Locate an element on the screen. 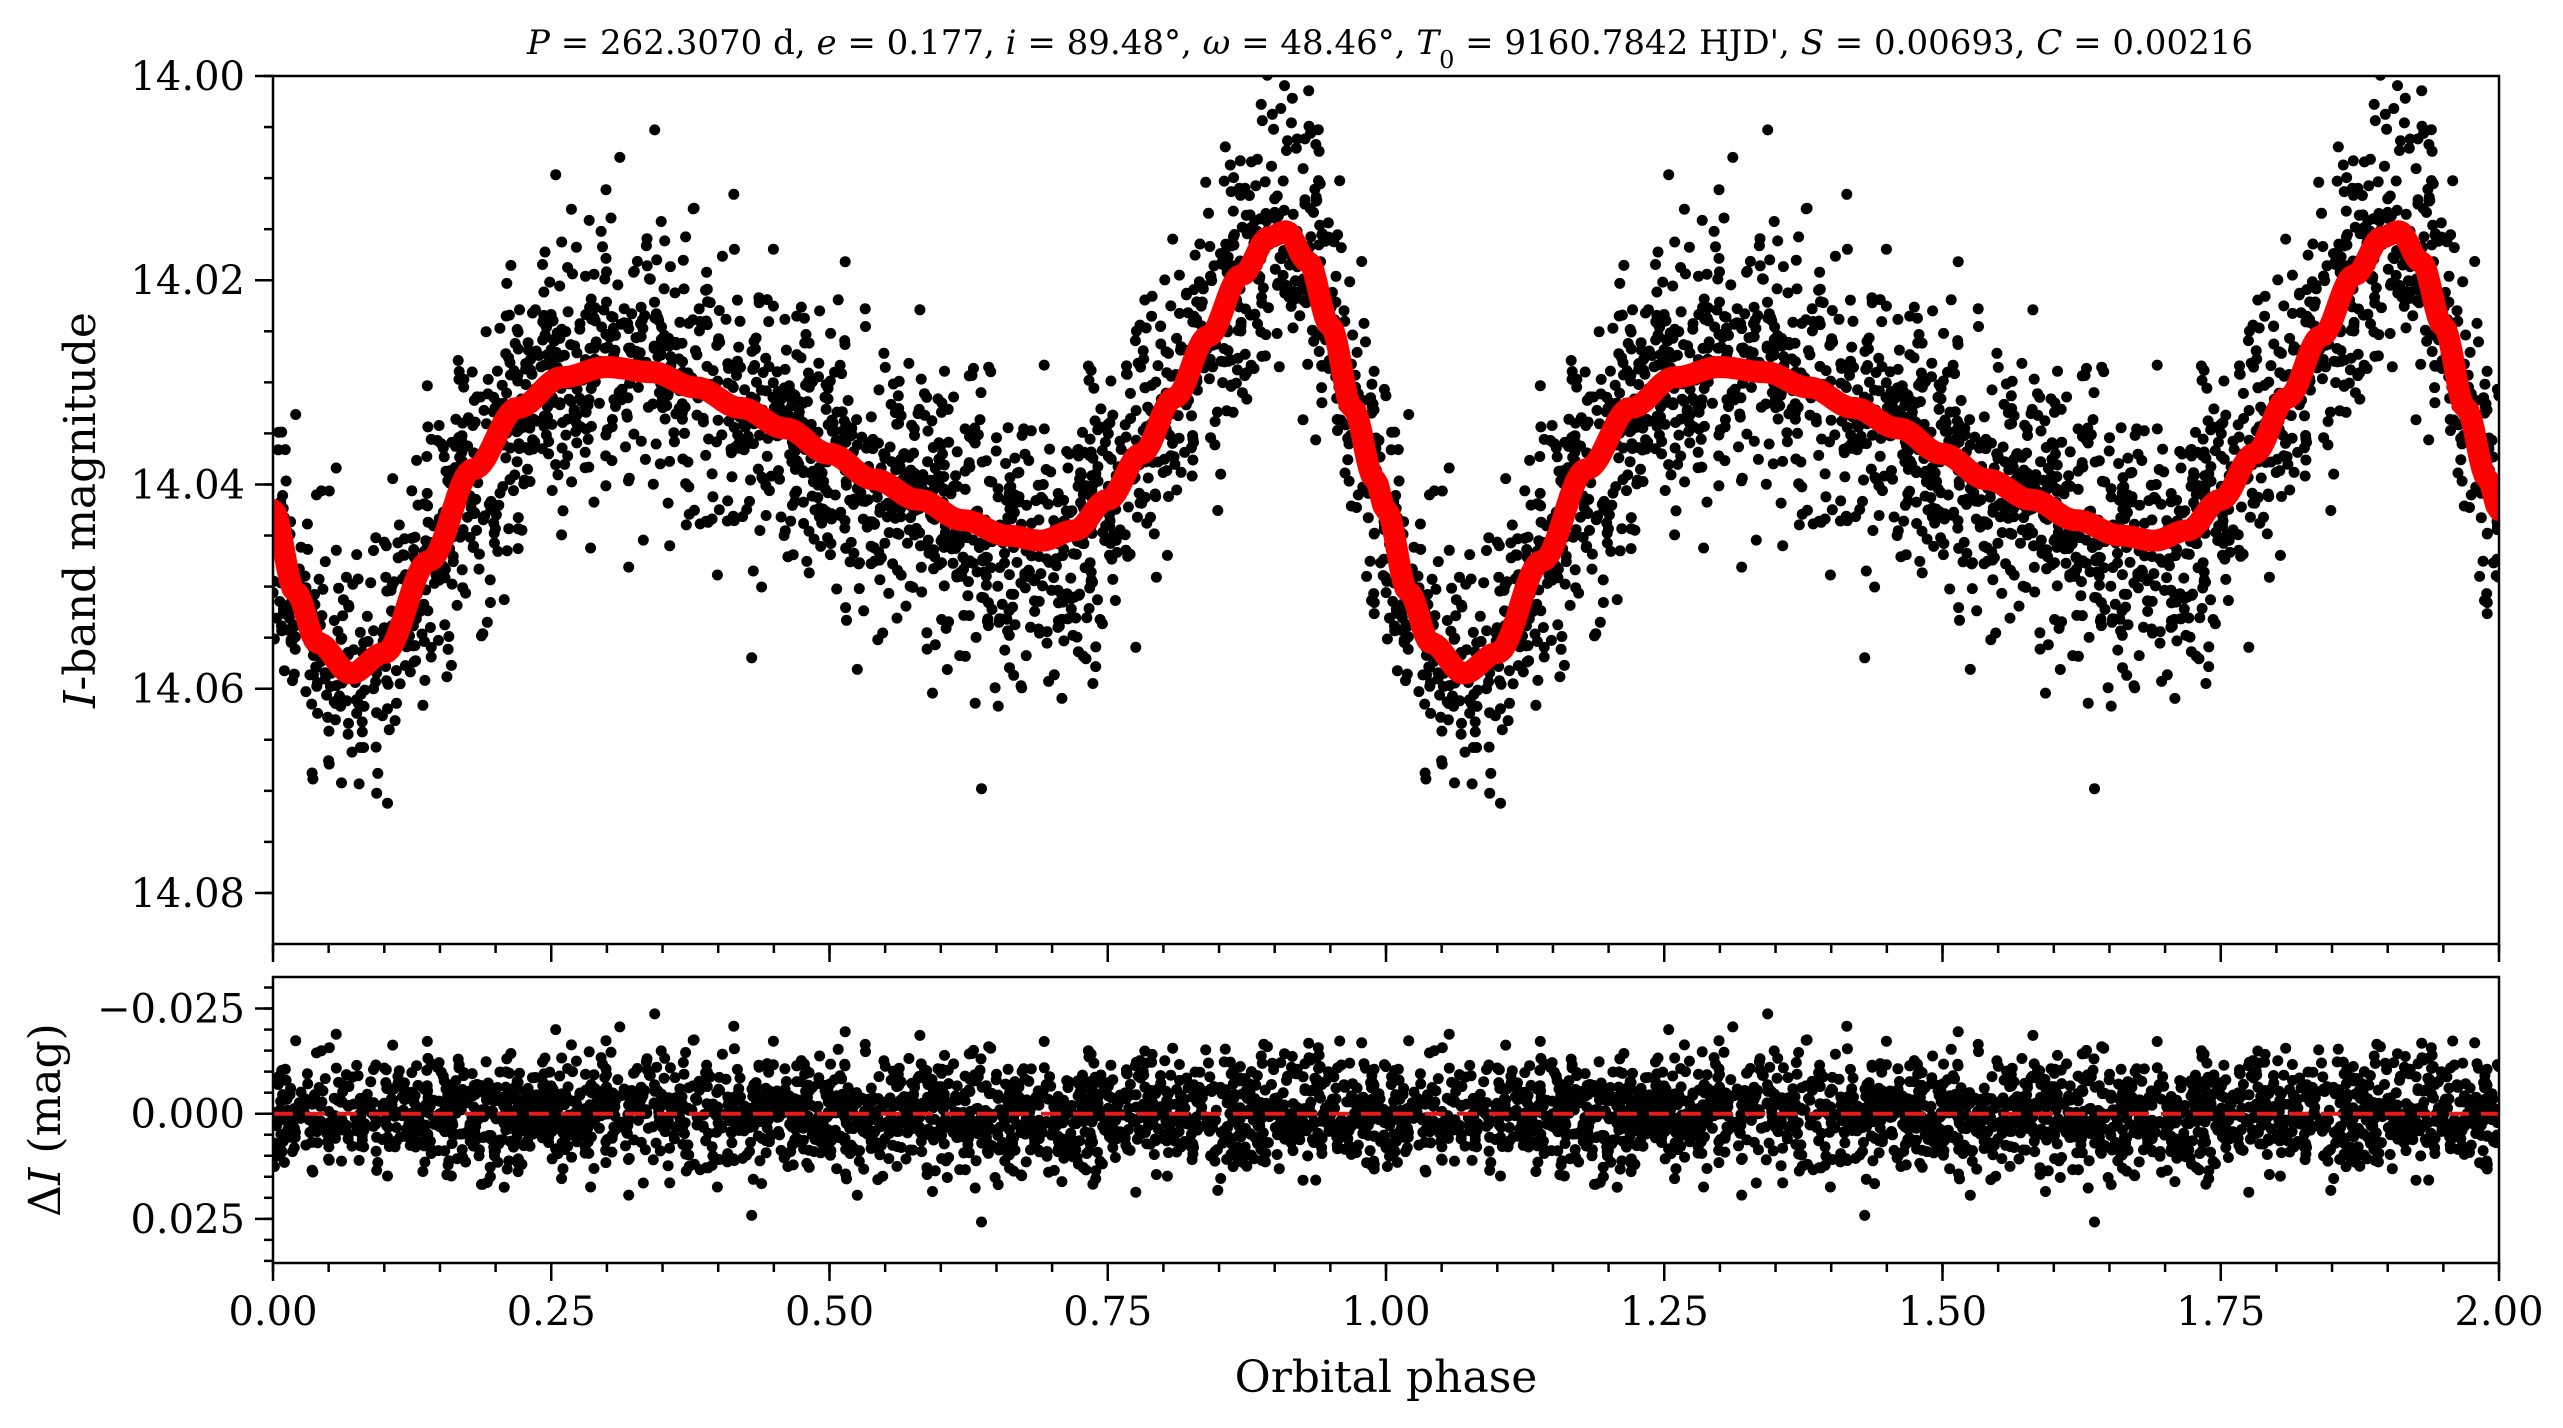  y-tick-label: 14.08 is located at coordinates (187, 894).